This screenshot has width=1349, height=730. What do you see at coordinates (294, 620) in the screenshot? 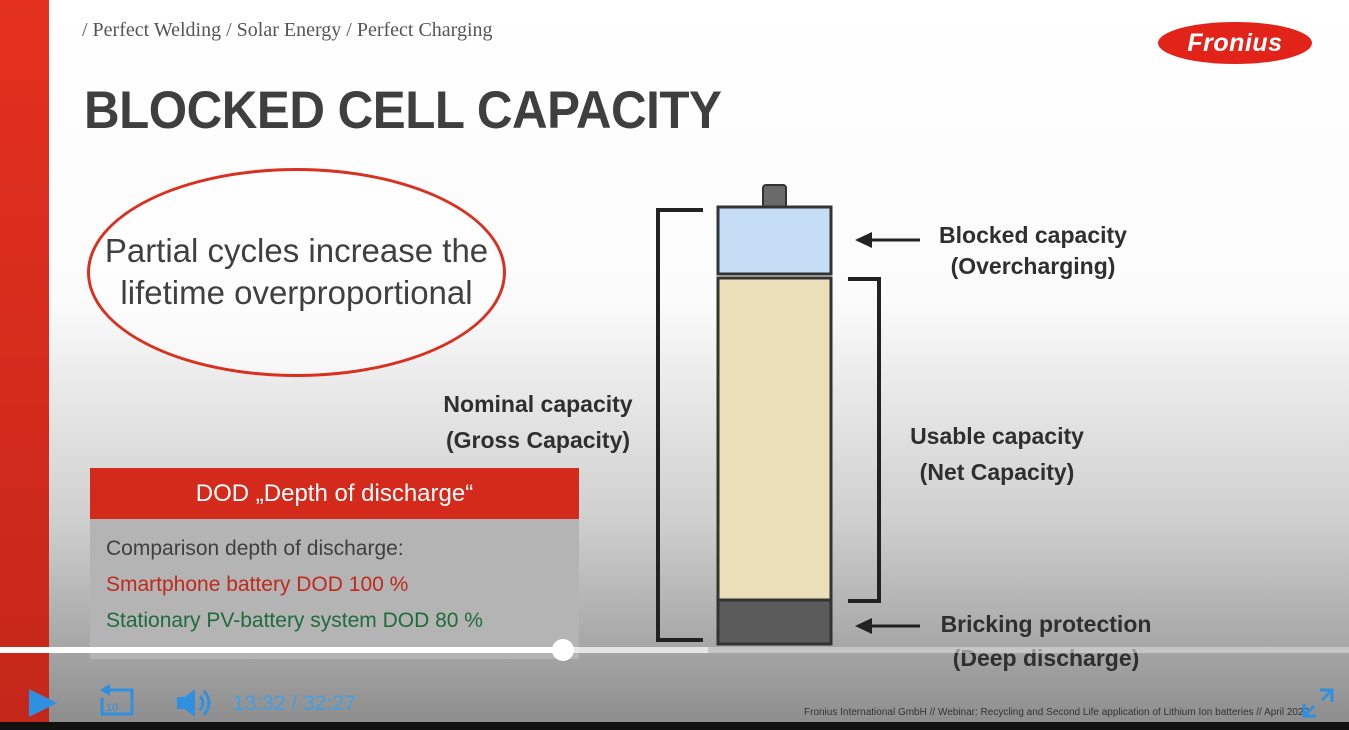
I see `dod-stationary-line: Stationary PV-battery system DOD 80 %` at bounding box center [294, 620].